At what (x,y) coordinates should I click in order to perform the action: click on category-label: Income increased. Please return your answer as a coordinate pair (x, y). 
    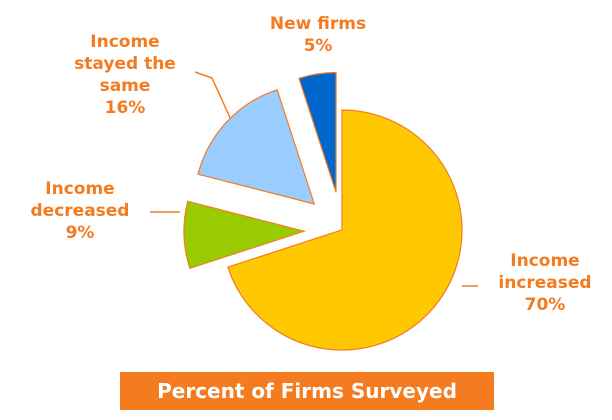
    Looking at the image, I should click on (545, 272).